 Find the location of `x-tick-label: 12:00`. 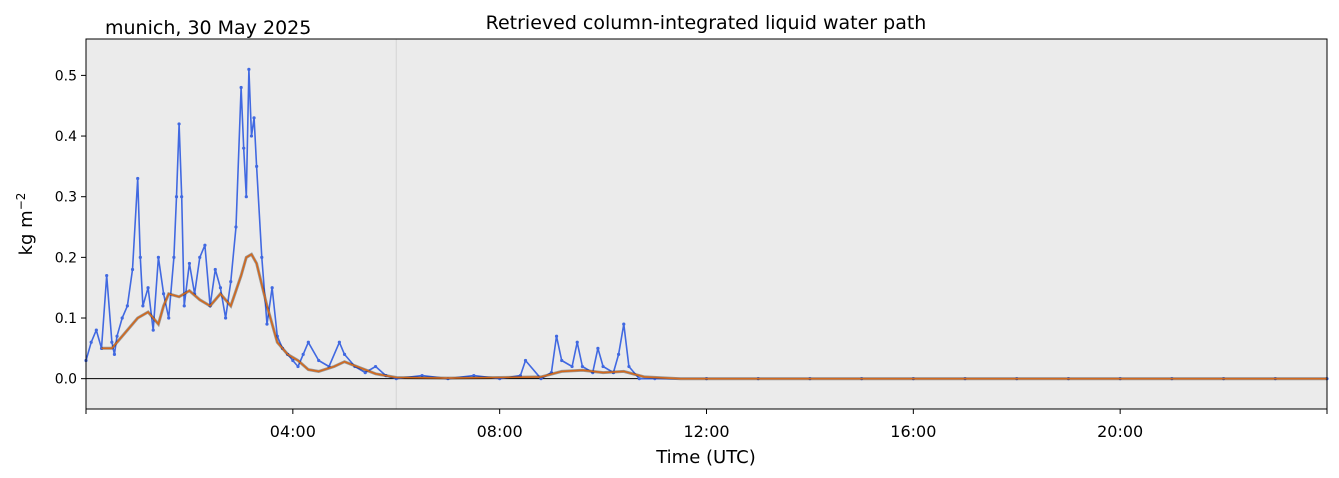

x-tick-label: 12:00 is located at coordinates (706, 431).